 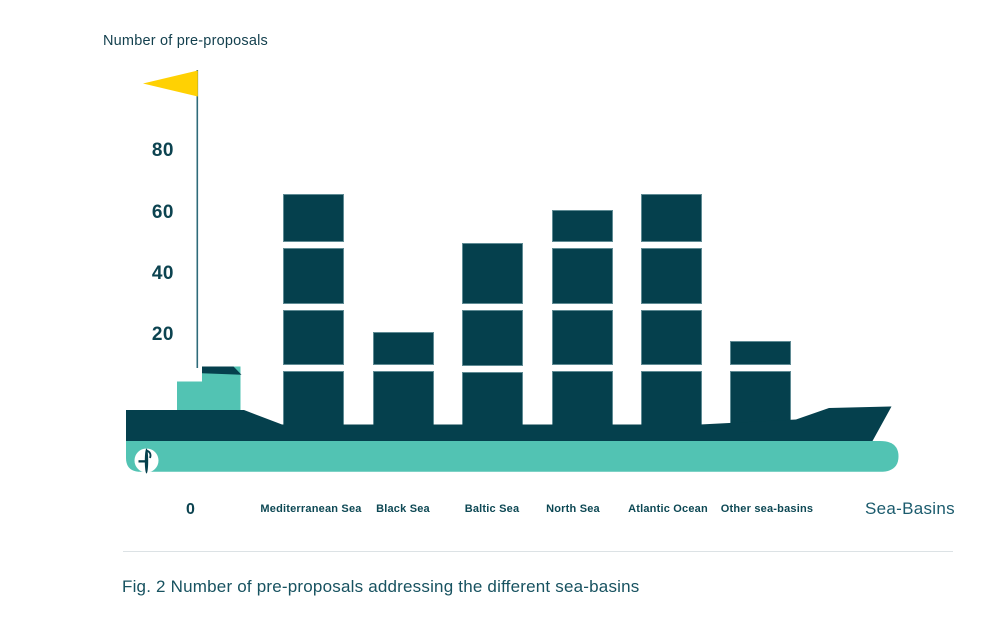 What do you see at coordinates (222, 370) in the screenshot?
I see `bridge-roof` at bounding box center [222, 370].